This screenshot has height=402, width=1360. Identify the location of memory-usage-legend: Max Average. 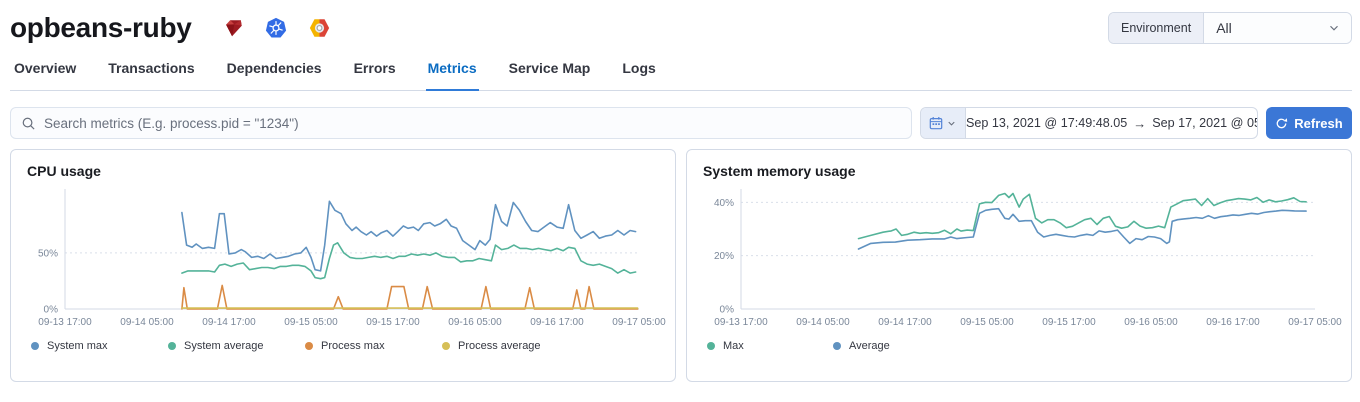
(1019, 346).